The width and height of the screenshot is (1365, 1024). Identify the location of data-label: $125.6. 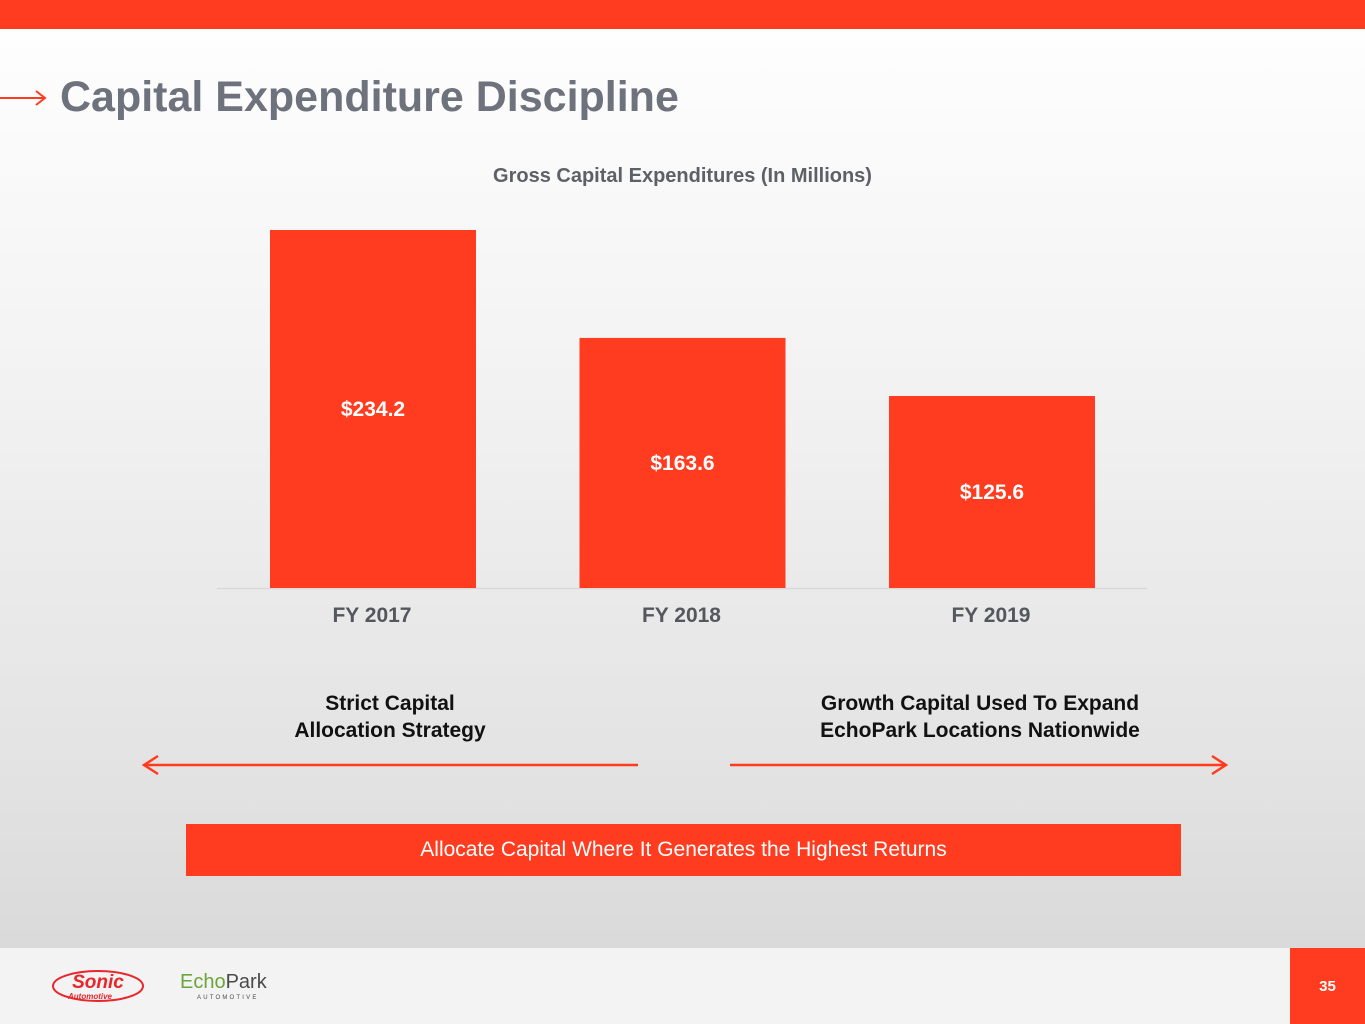
(992, 492).